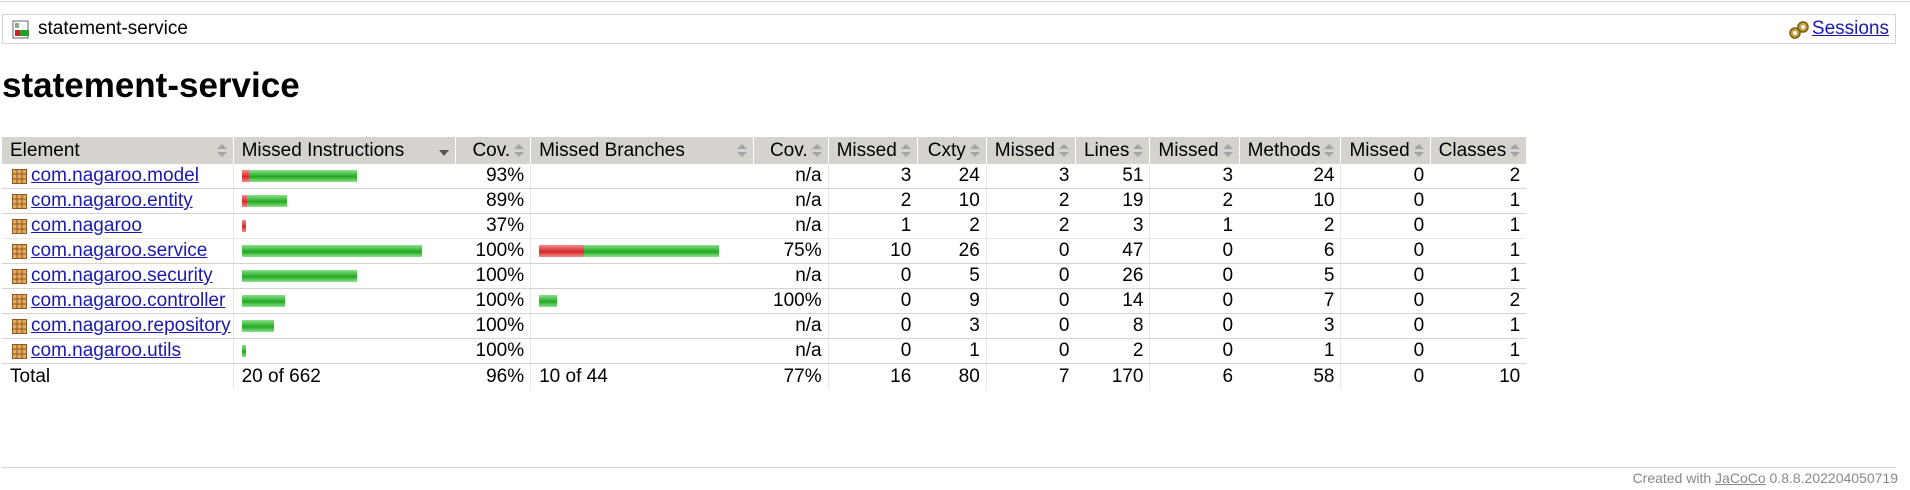  I want to click on package-link: com.nagaroo.entity, so click(112, 200).